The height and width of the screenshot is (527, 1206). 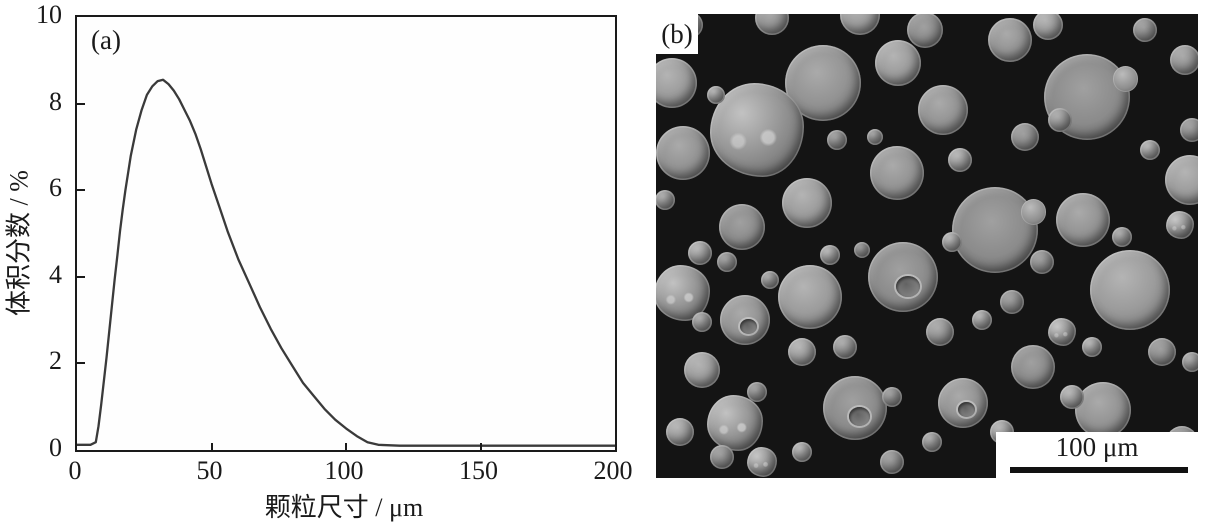 I want to click on y-tick-label: 8, so click(x=55, y=101).